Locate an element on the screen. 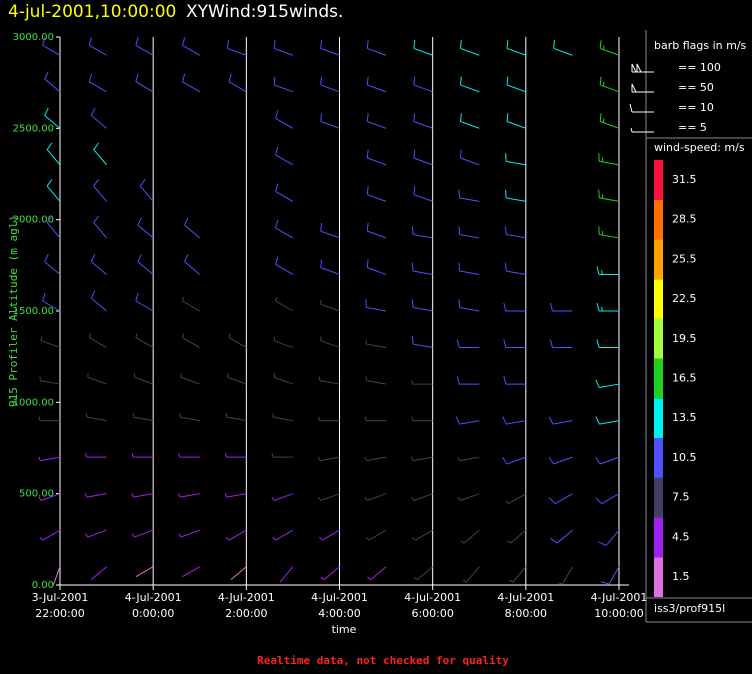 Image resolution: width=752 pixels, height=674 pixels. scale-label: 7.5 is located at coordinates (681, 497).